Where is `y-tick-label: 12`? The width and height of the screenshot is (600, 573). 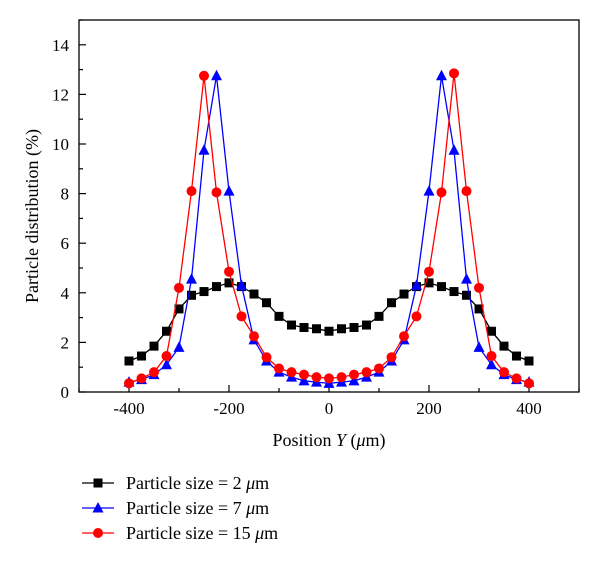 y-tick-label: 12 is located at coordinates (60, 94).